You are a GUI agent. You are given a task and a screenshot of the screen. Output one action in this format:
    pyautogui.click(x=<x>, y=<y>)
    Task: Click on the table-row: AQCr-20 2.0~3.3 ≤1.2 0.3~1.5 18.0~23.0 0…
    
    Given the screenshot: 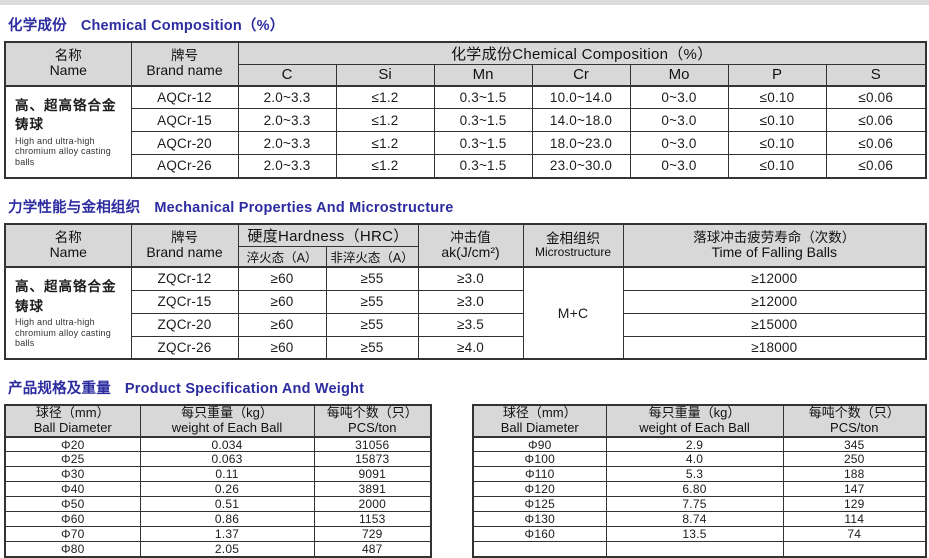 What is the action you would take?
    pyautogui.click(x=466, y=143)
    